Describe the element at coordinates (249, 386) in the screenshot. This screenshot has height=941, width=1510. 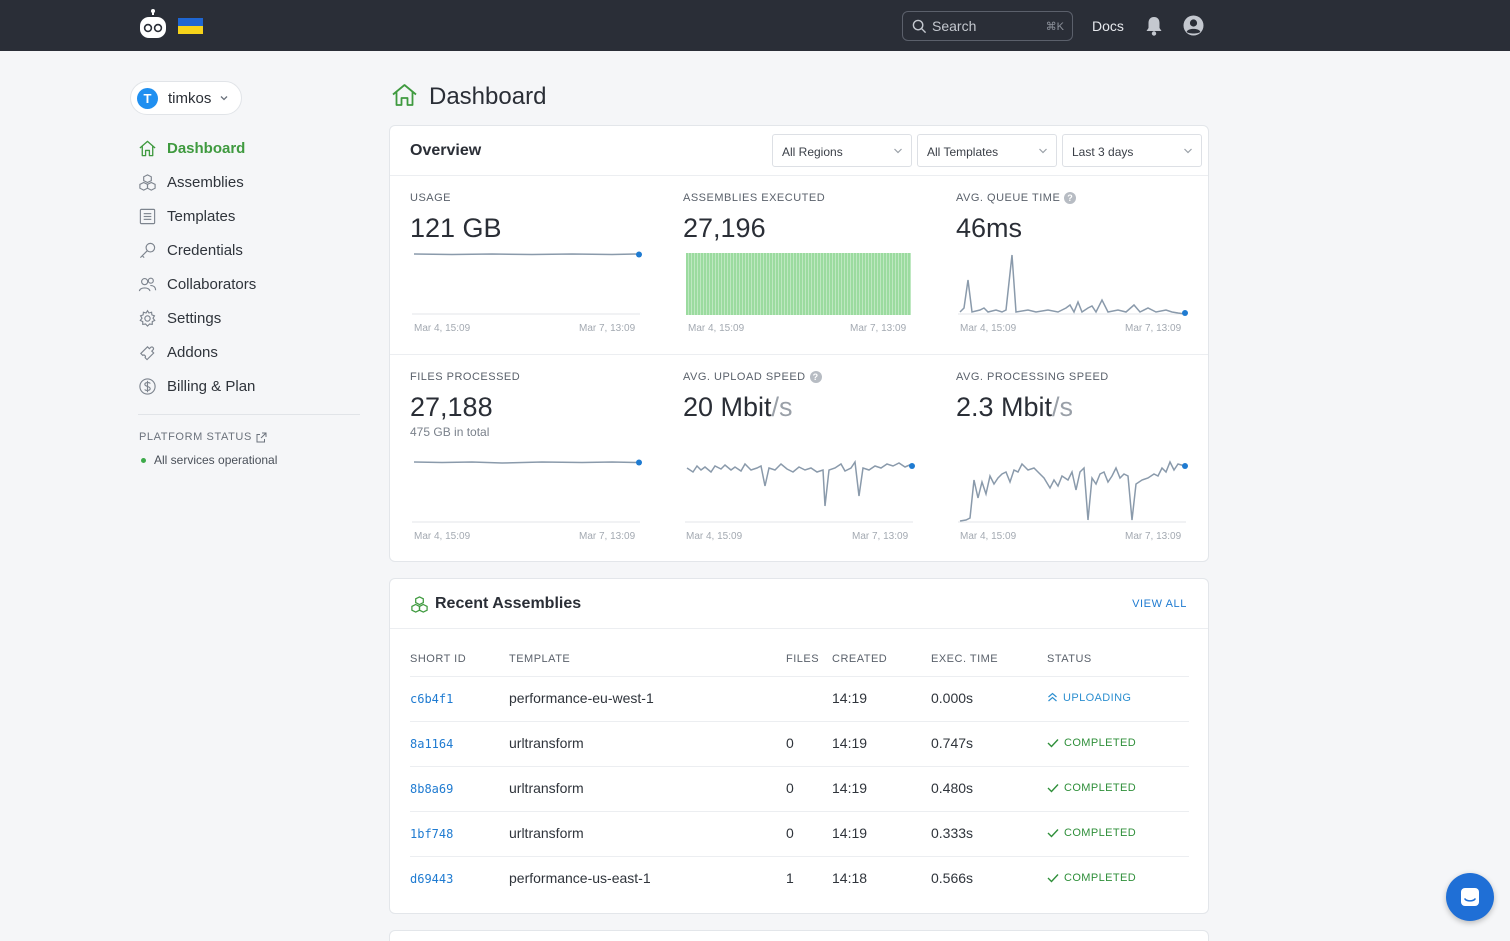
I see `sidebar-item-billing: Billing & Plan` at that location.